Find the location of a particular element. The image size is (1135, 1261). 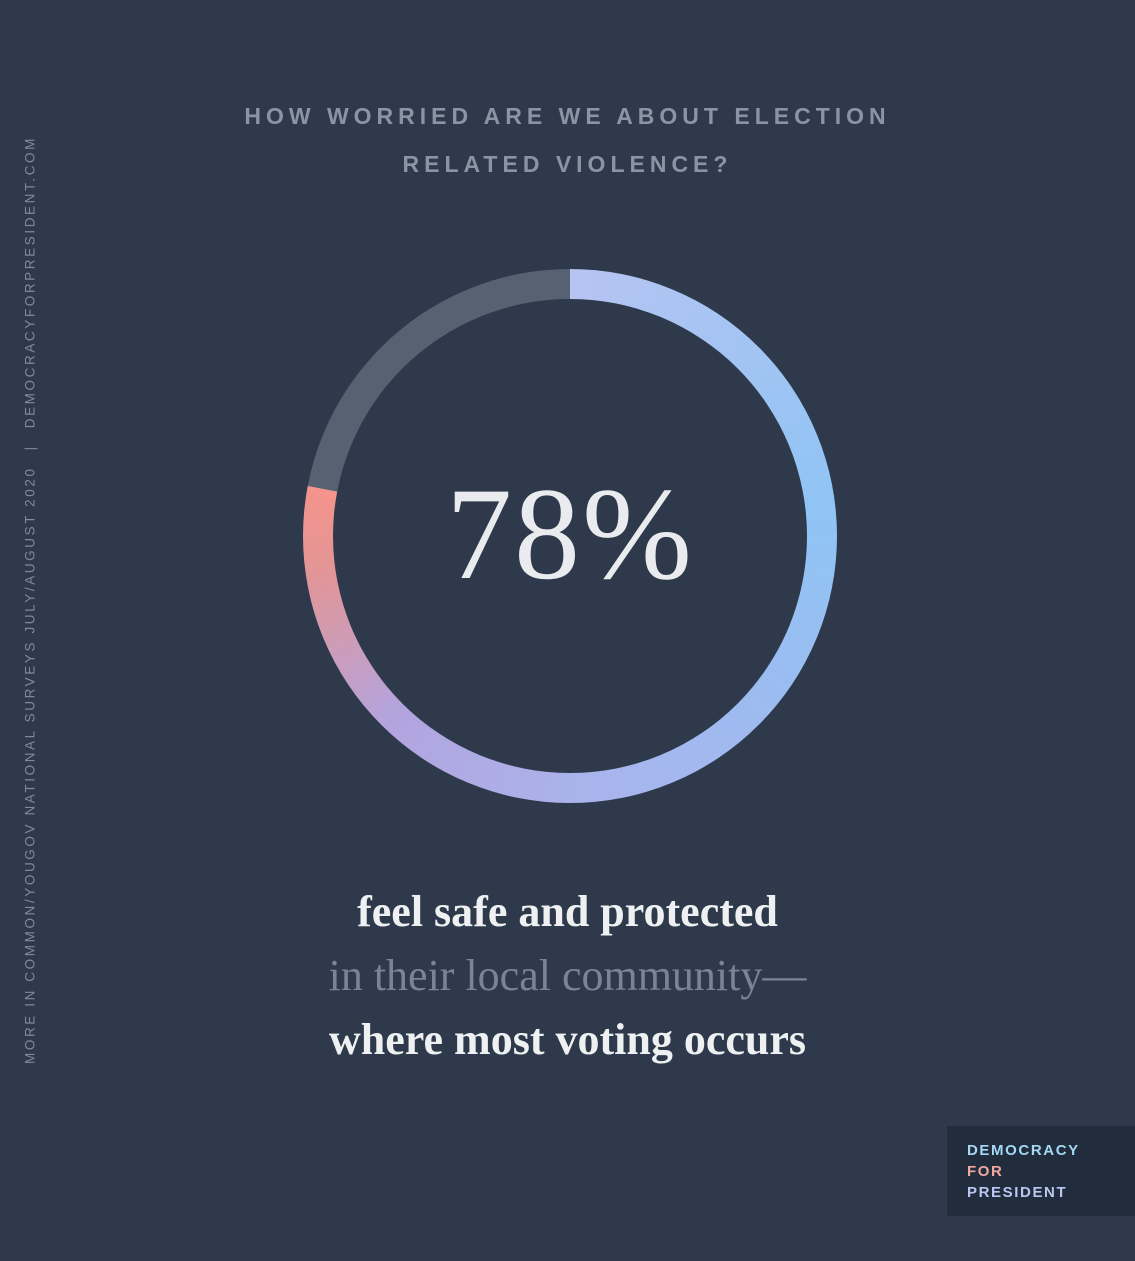

page-title-line2: RELATED VIOLENCE? is located at coordinates (567, 164).